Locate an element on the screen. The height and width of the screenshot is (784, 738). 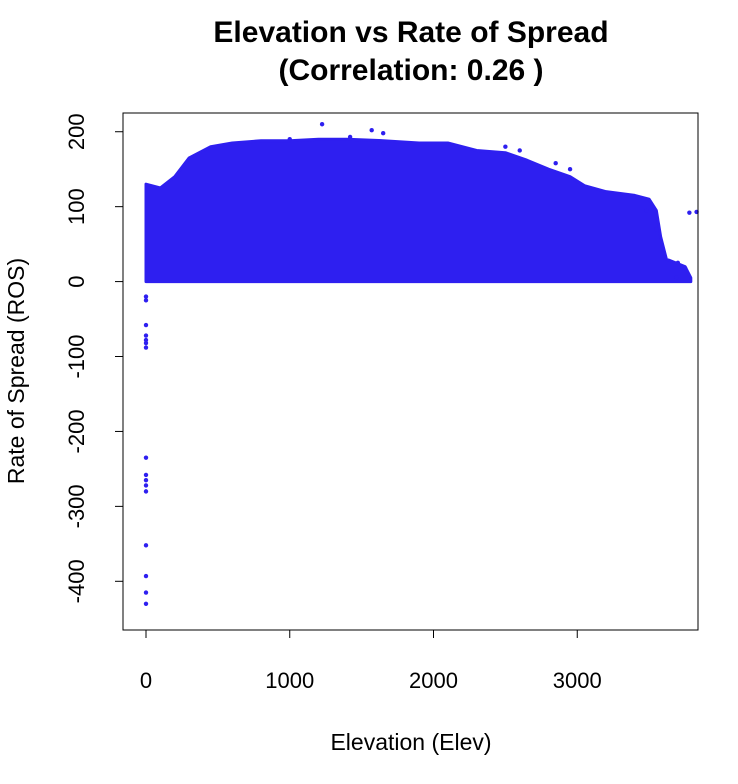
y-tick-label: 0 is located at coordinates (76, 281).